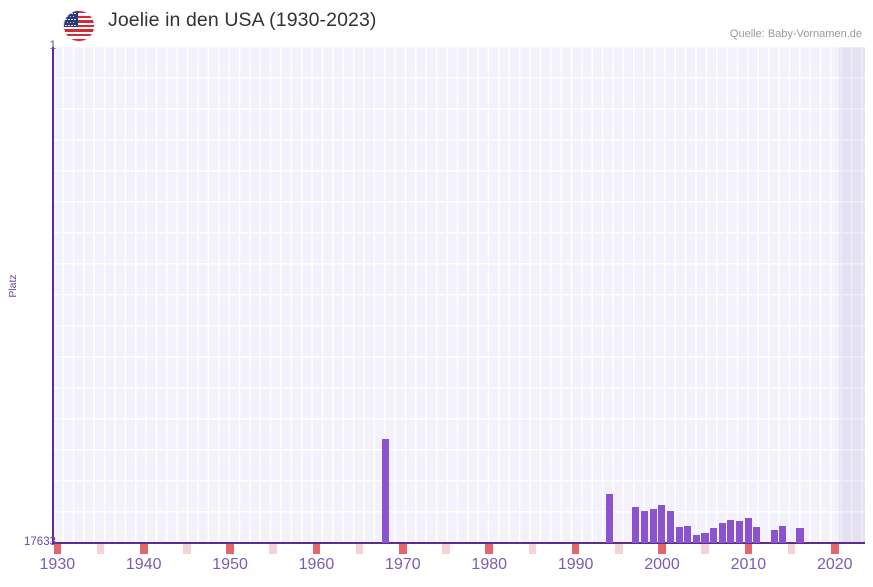 This screenshot has height=587, width=873. What do you see at coordinates (696, 538) in the screenshot?
I see `bar-2004` at bounding box center [696, 538].